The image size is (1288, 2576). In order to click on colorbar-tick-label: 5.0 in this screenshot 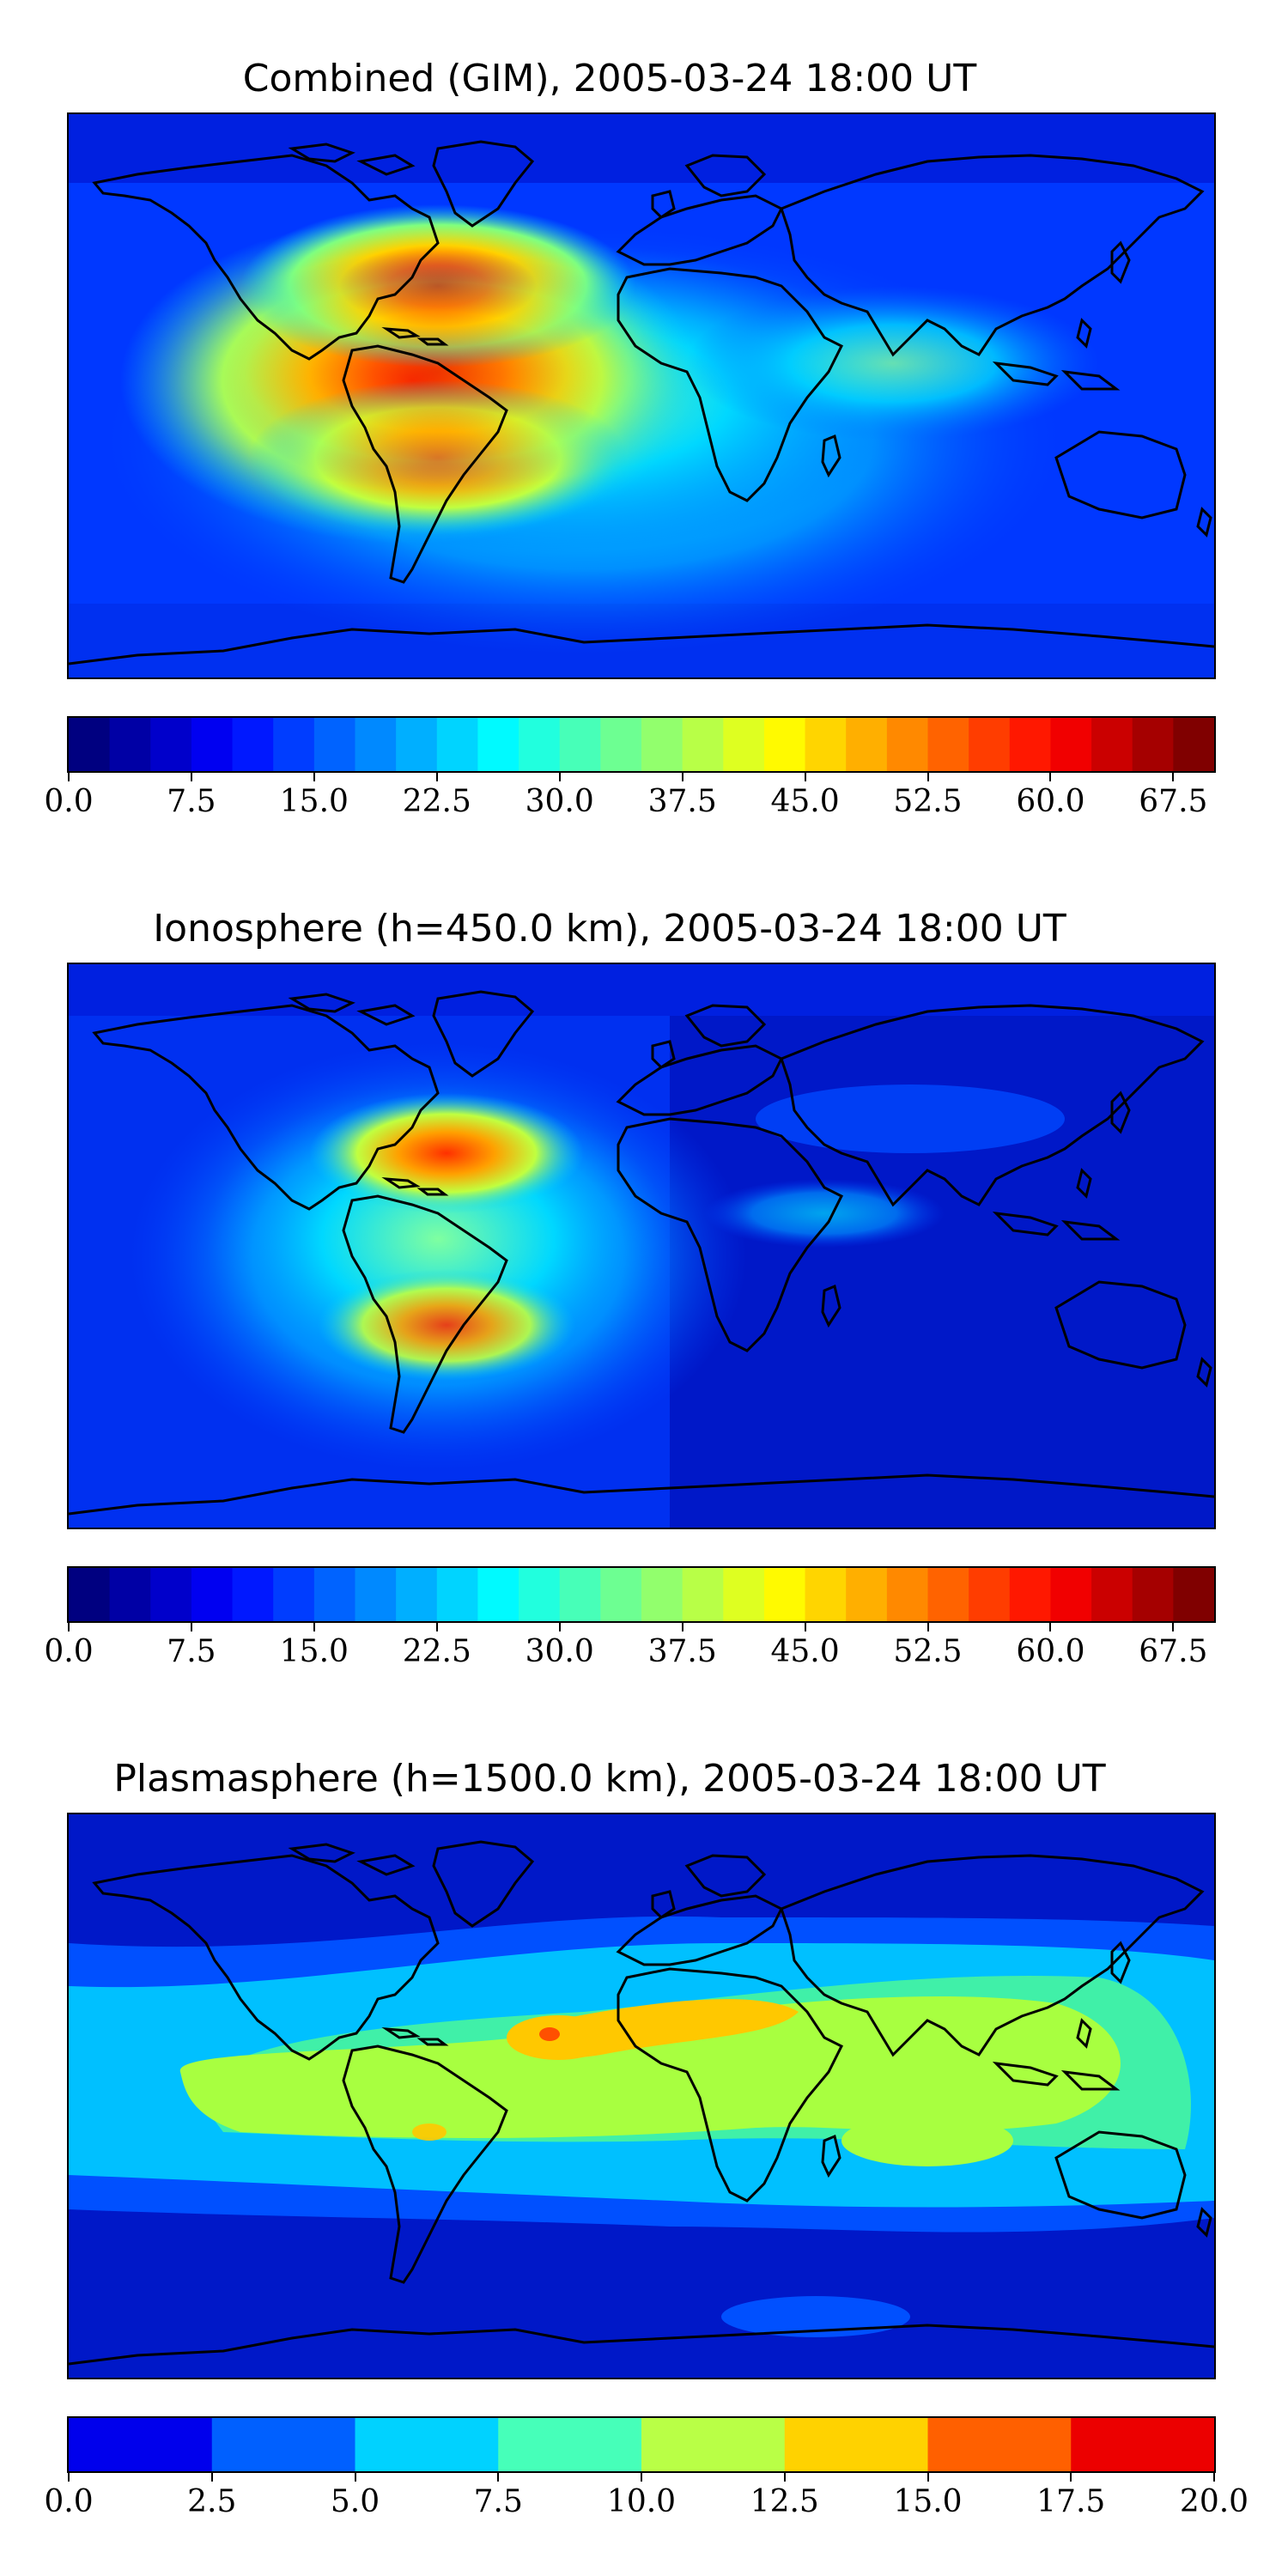, I will do `click(355, 2501)`.